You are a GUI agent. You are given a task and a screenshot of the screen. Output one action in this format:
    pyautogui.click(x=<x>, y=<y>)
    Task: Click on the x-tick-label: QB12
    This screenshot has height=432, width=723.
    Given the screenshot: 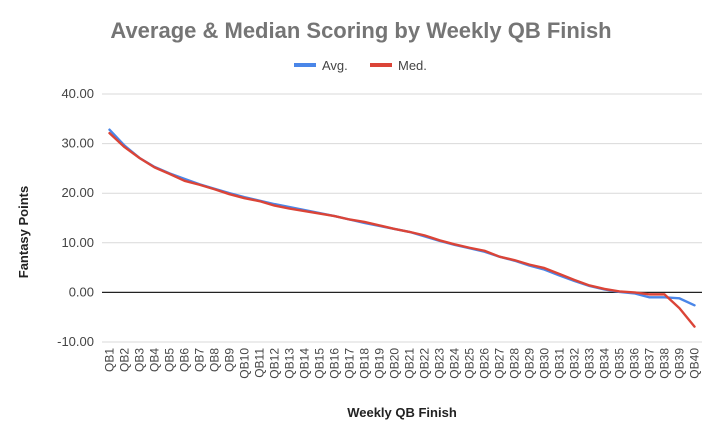 What is the action you would take?
    pyautogui.click(x=275, y=363)
    